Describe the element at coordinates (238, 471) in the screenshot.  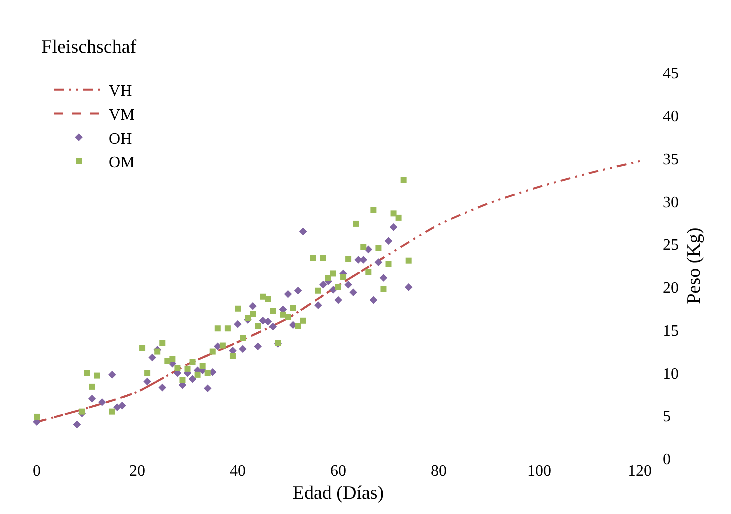
I see `x-tick-label: 40` at that location.